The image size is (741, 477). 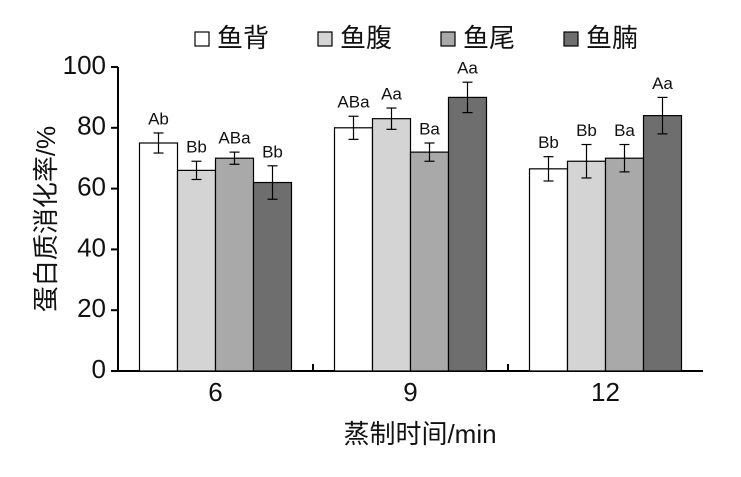 I want to click on significance-label: Ab, so click(x=158, y=118).